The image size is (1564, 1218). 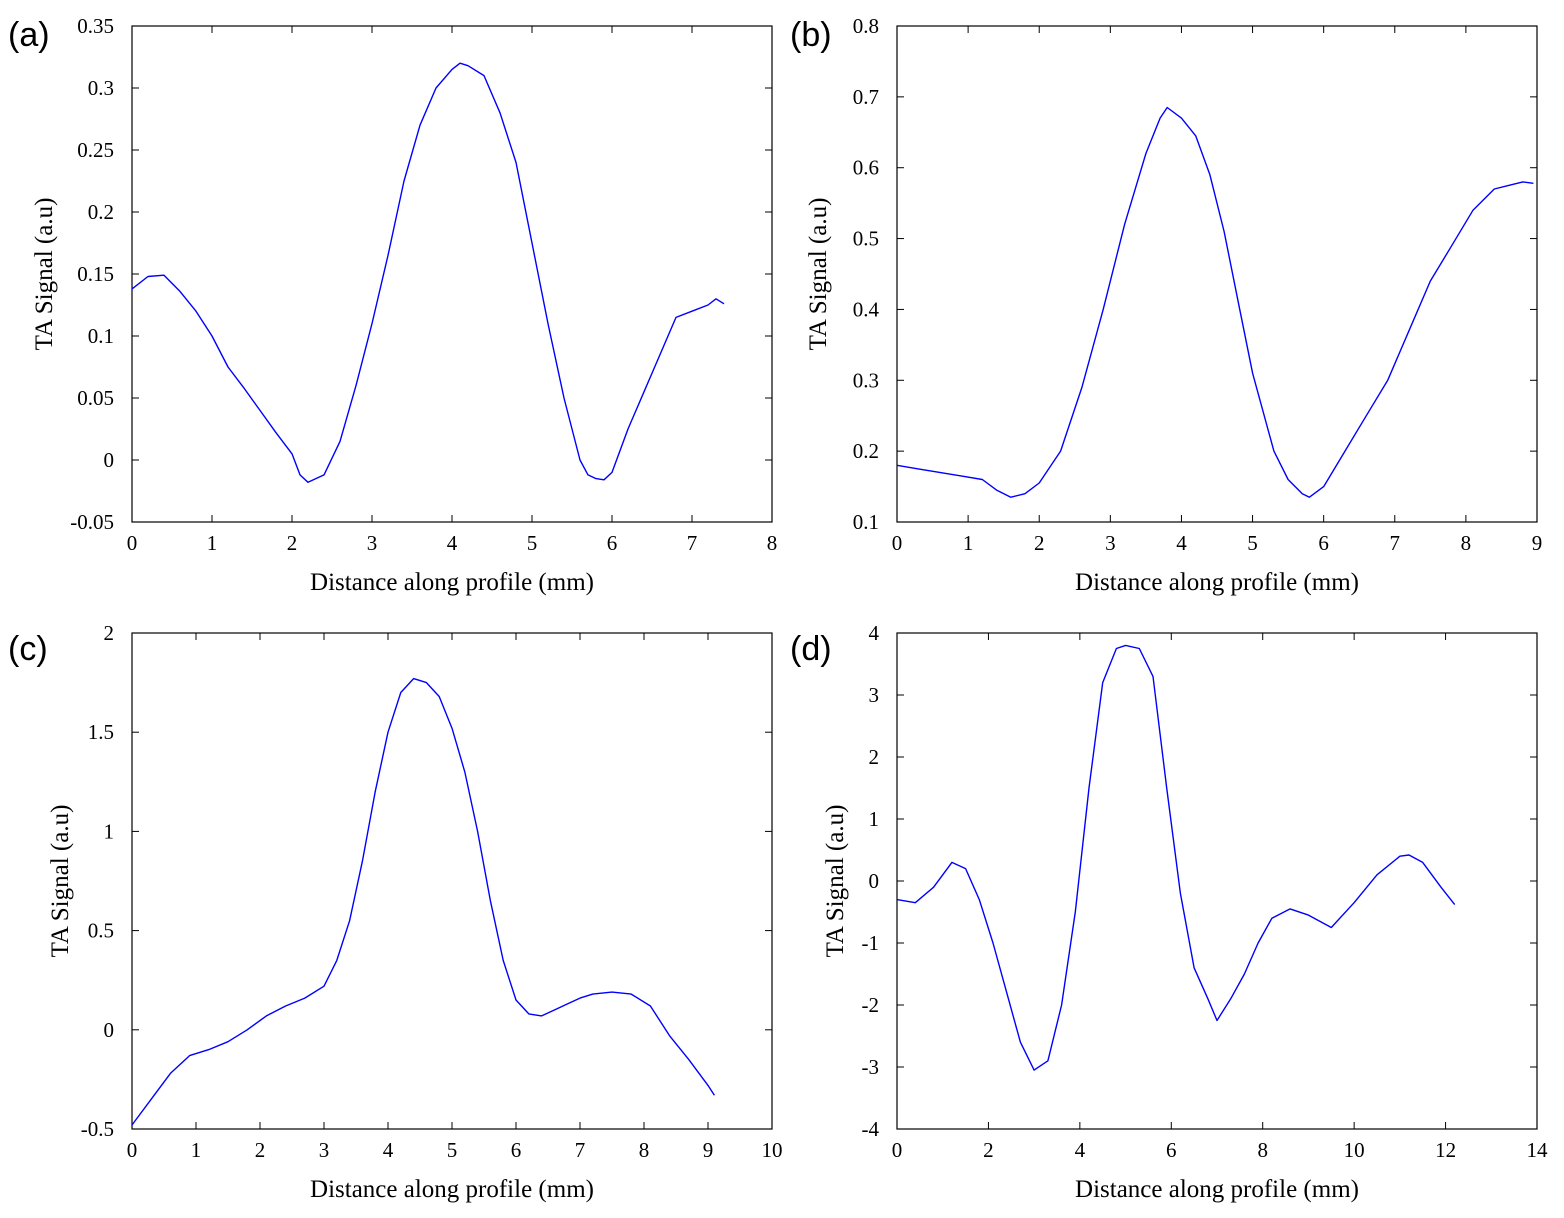 I want to click on panel-label: (c), so click(x=28, y=649).